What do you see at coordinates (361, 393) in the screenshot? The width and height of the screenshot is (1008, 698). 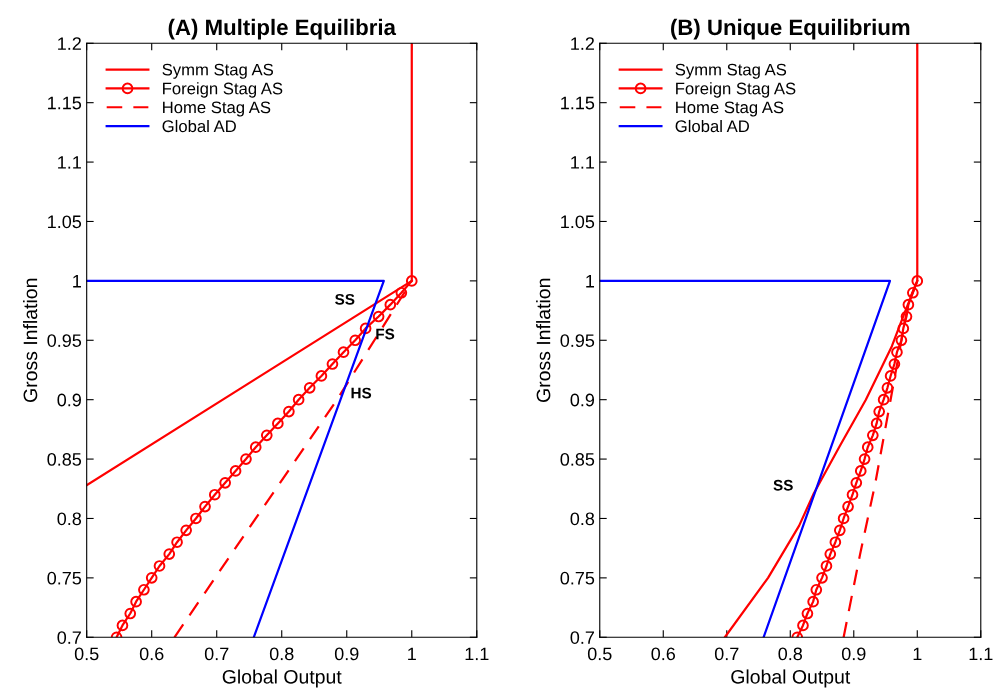 I see `annotation: HS` at bounding box center [361, 393].